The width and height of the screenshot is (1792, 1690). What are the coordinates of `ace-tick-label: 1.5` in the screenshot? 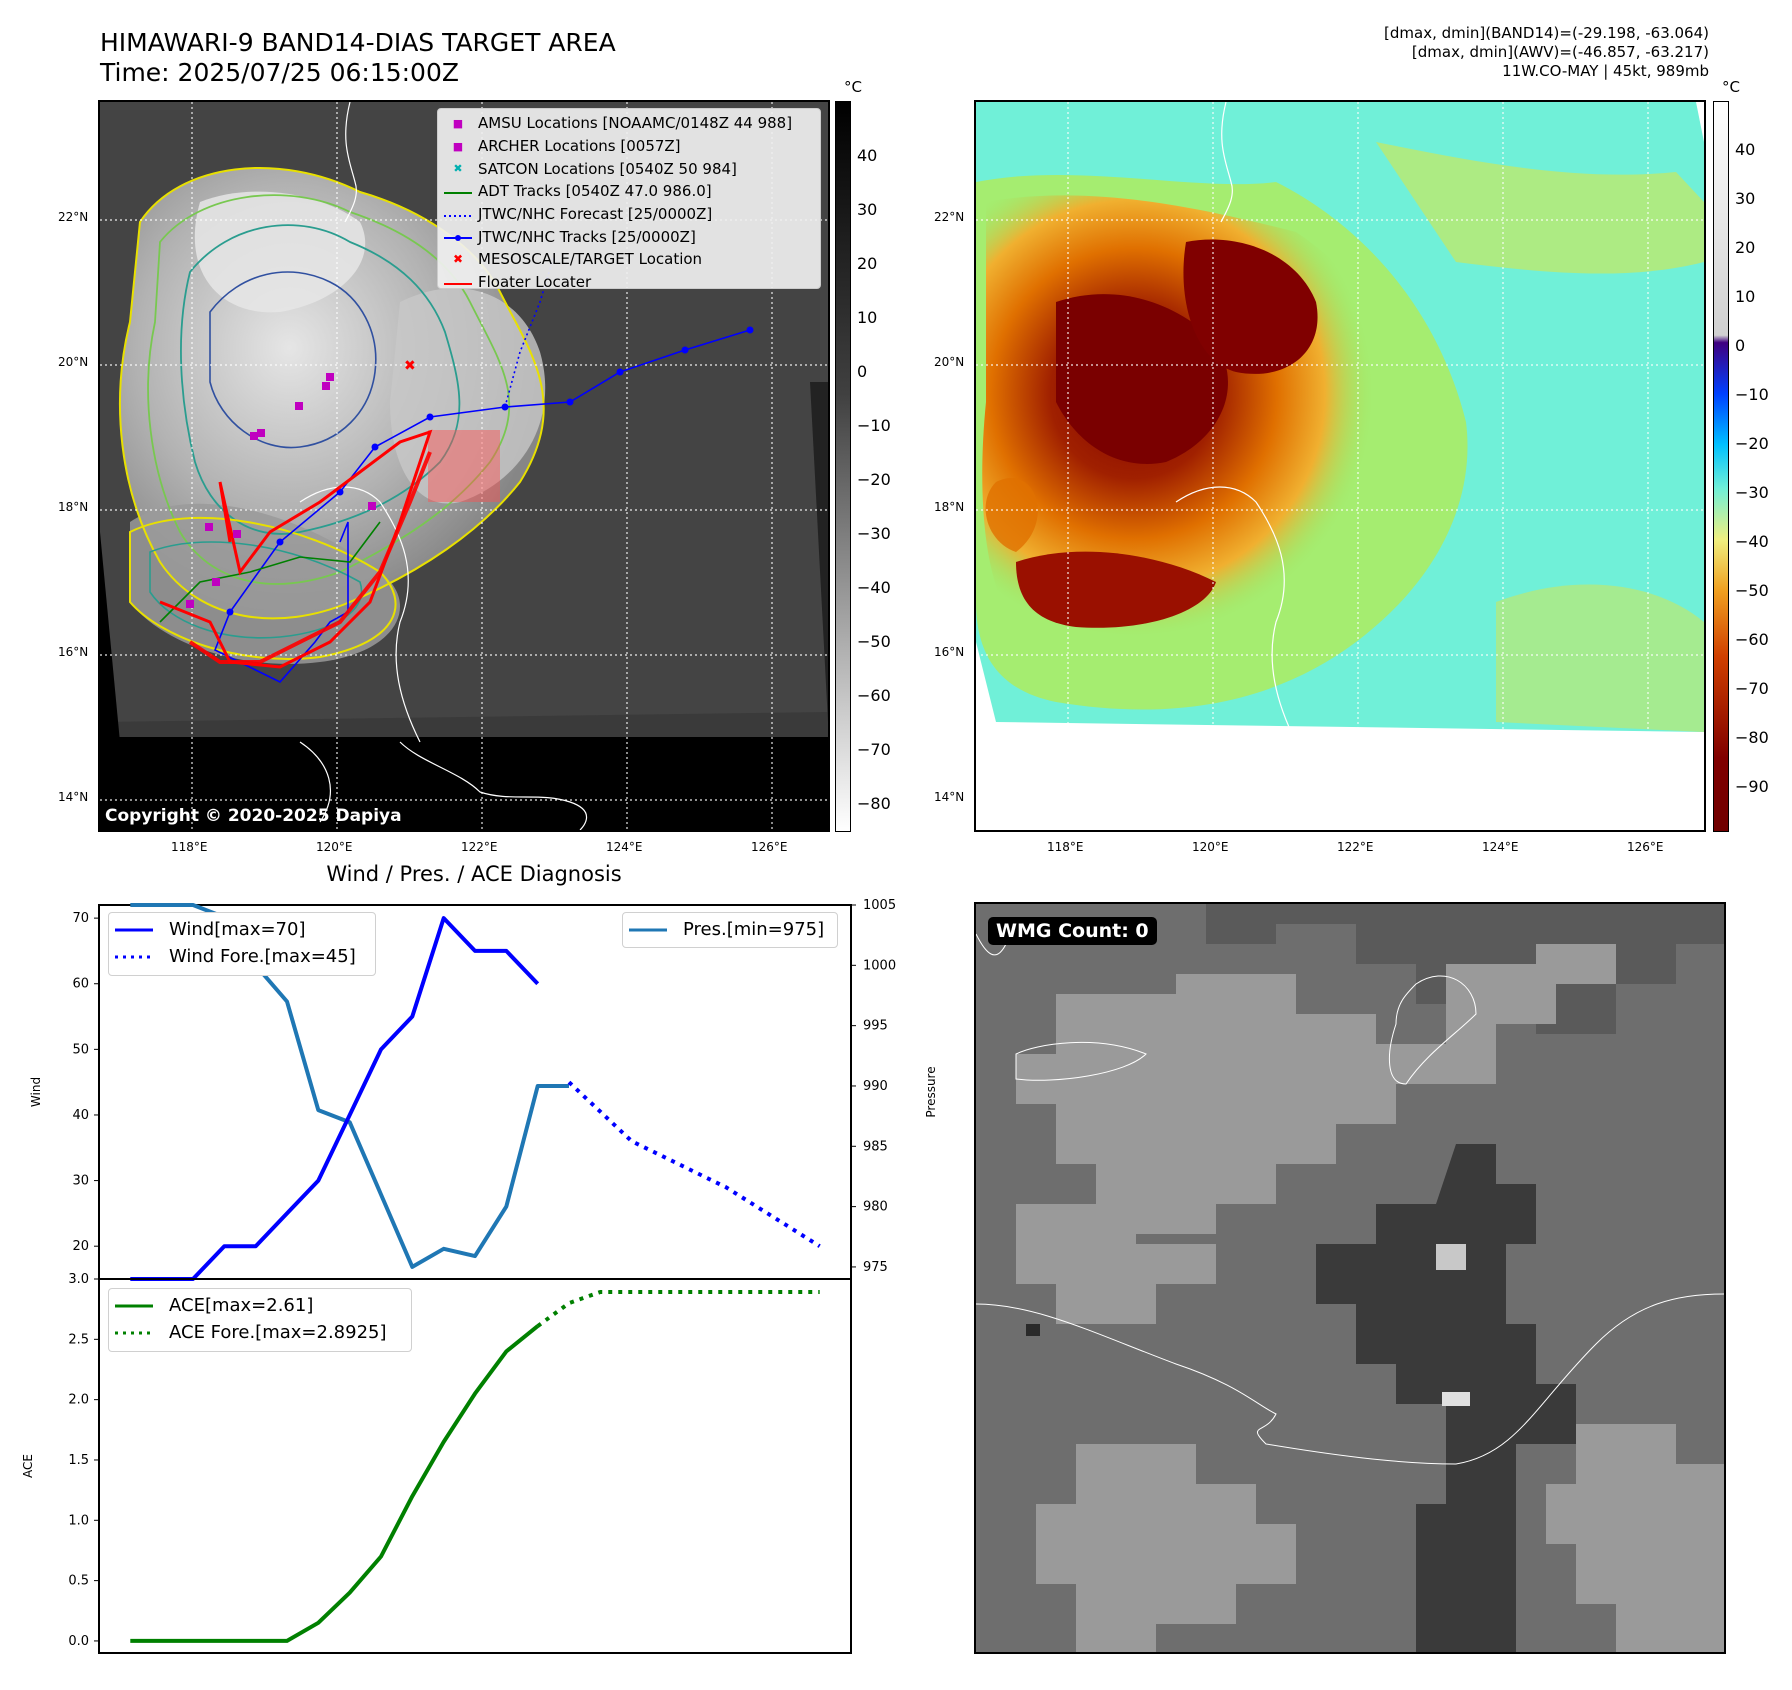 It's located at (78, 1460).